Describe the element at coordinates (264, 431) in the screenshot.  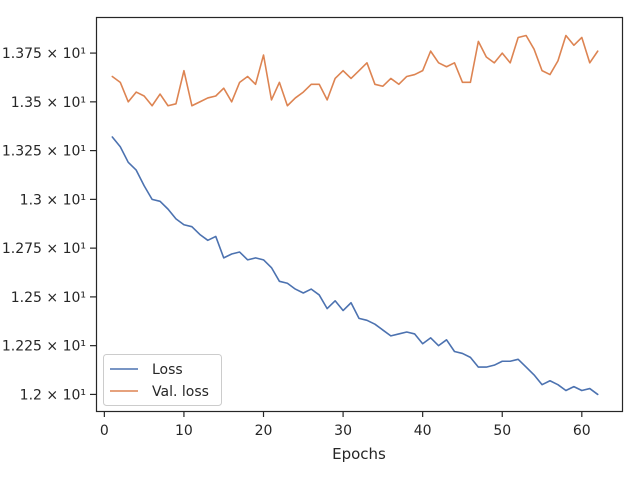
I see `x-tick-label: 20` at that location.